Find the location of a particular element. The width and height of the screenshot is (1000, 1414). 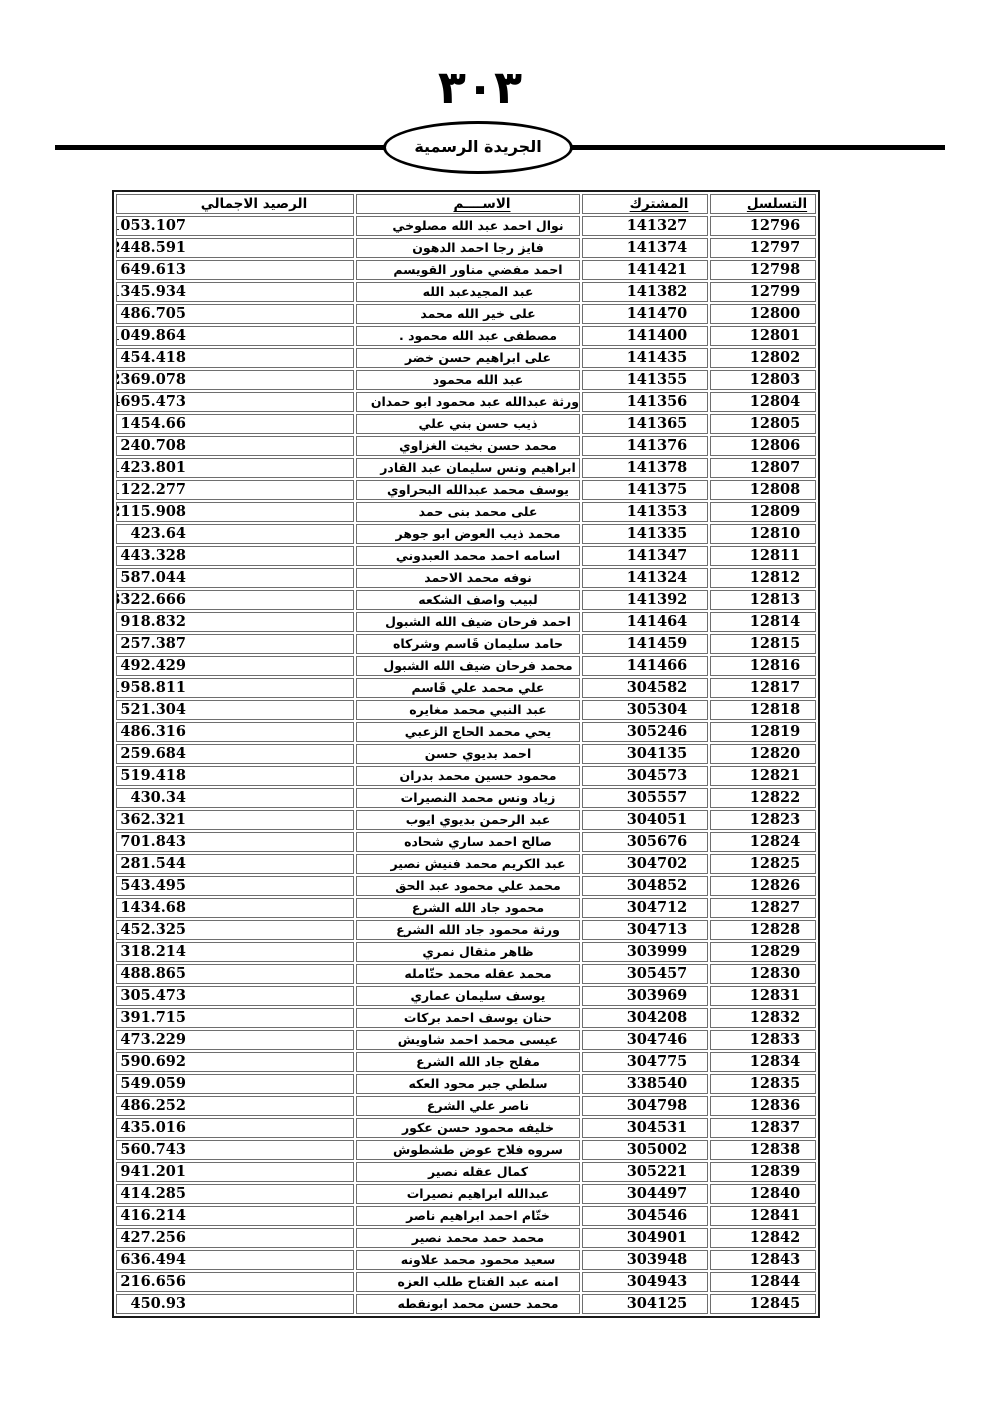

balance-cell: 305.473 is located at coordinates (235, 996).